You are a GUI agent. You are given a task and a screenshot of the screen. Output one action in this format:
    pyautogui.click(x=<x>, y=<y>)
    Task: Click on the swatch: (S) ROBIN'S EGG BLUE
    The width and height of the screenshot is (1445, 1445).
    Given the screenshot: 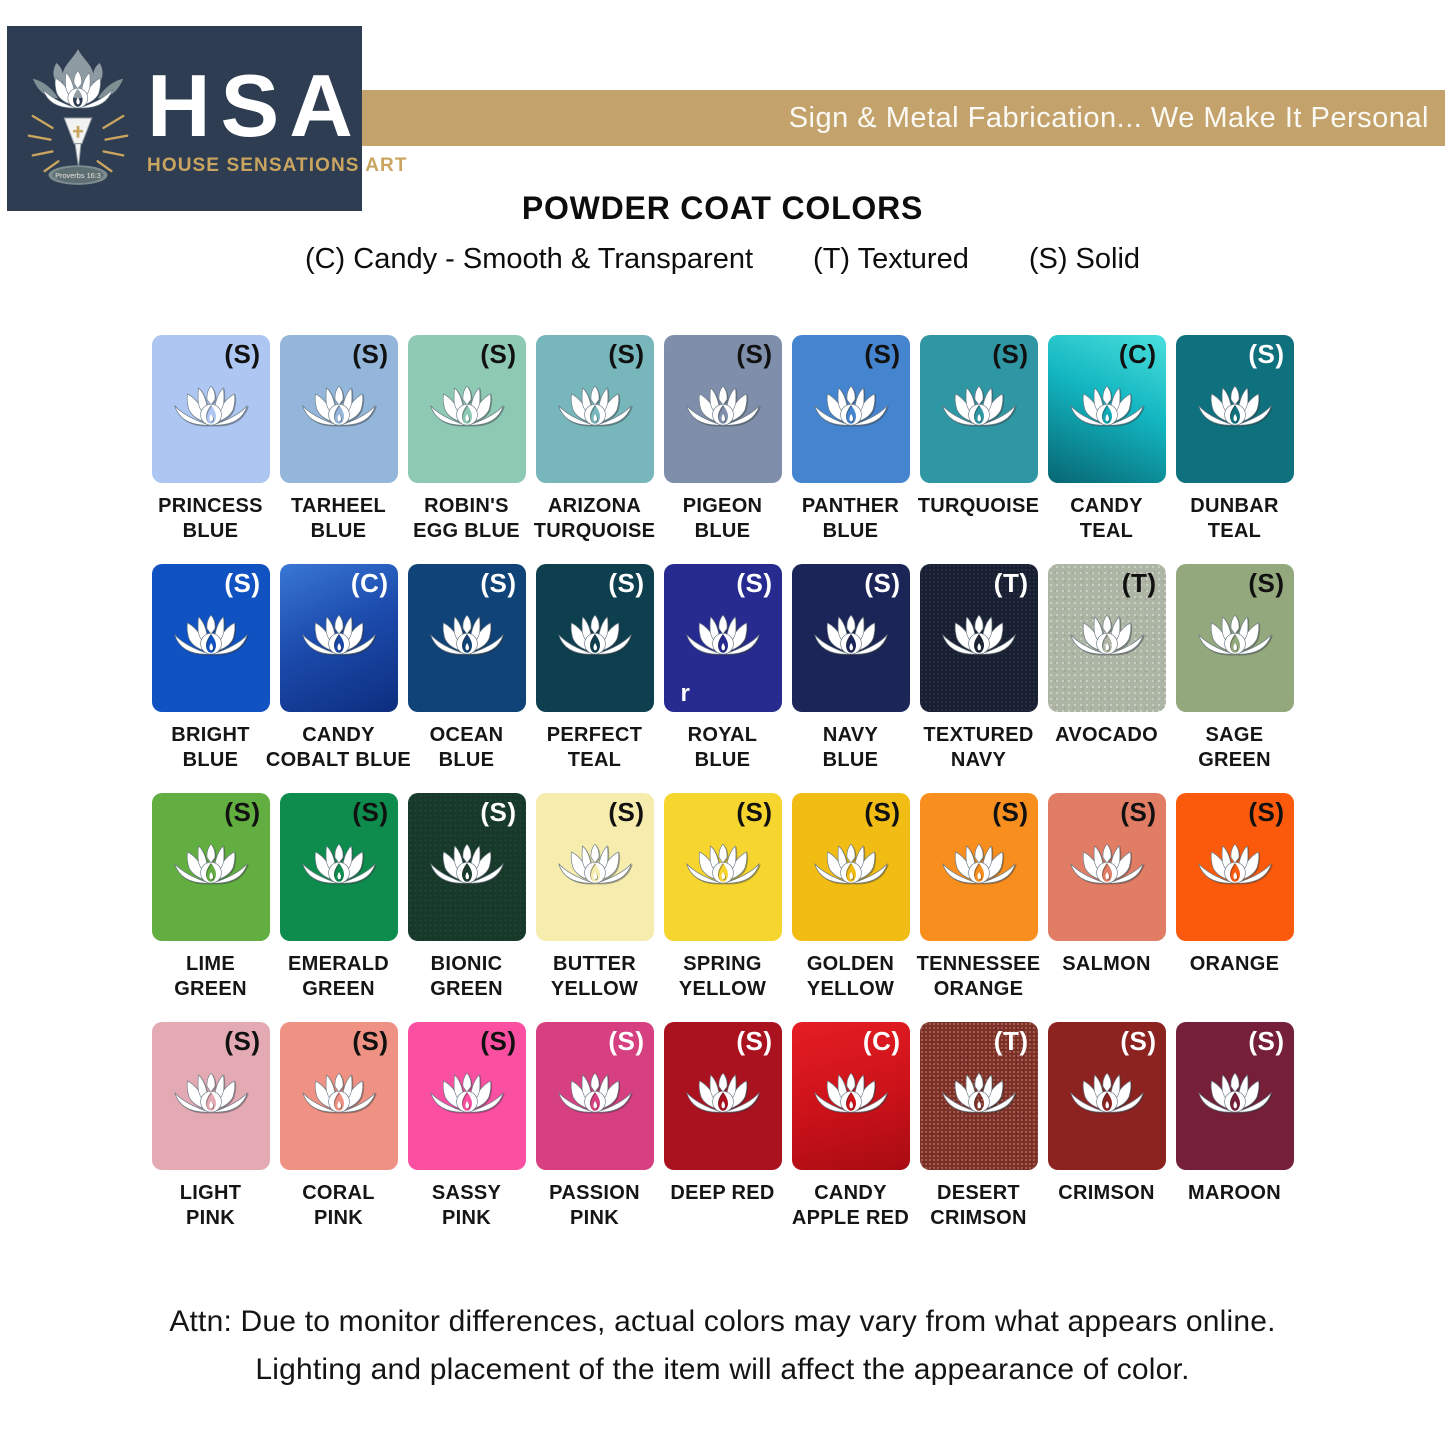 What is the action you would take?
    pyautogui.click(x=466, y=439)
    